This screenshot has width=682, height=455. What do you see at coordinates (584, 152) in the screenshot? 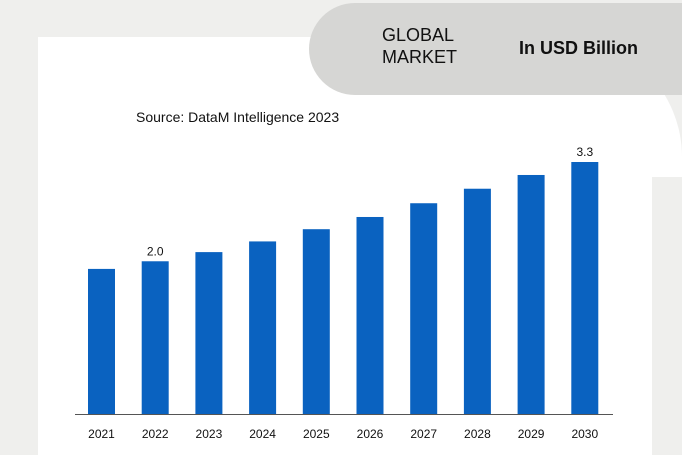
I see `data-label: 3.3` at bounding box center [584, 152].